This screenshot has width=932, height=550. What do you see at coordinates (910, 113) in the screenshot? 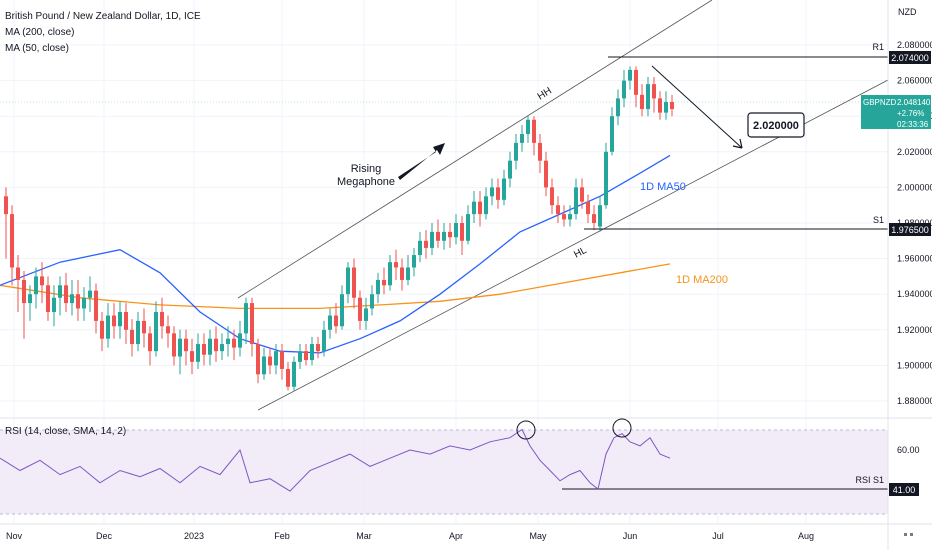
I see `change-pct: +2.76%` at bounding box center [910, 113].